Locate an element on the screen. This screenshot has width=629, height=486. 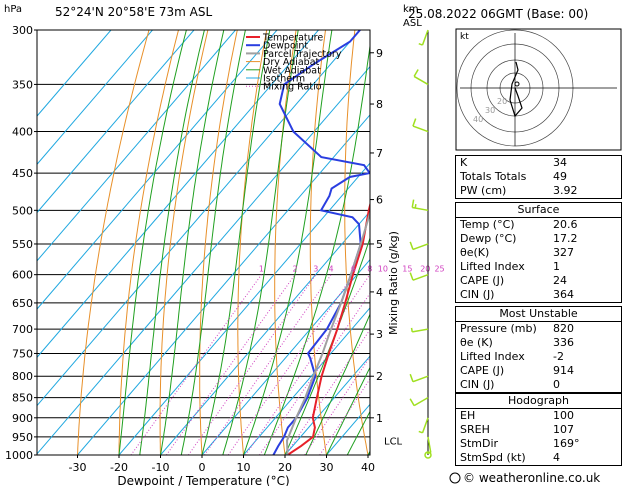
surface-value: 24 is located at coordinates (560, 280).